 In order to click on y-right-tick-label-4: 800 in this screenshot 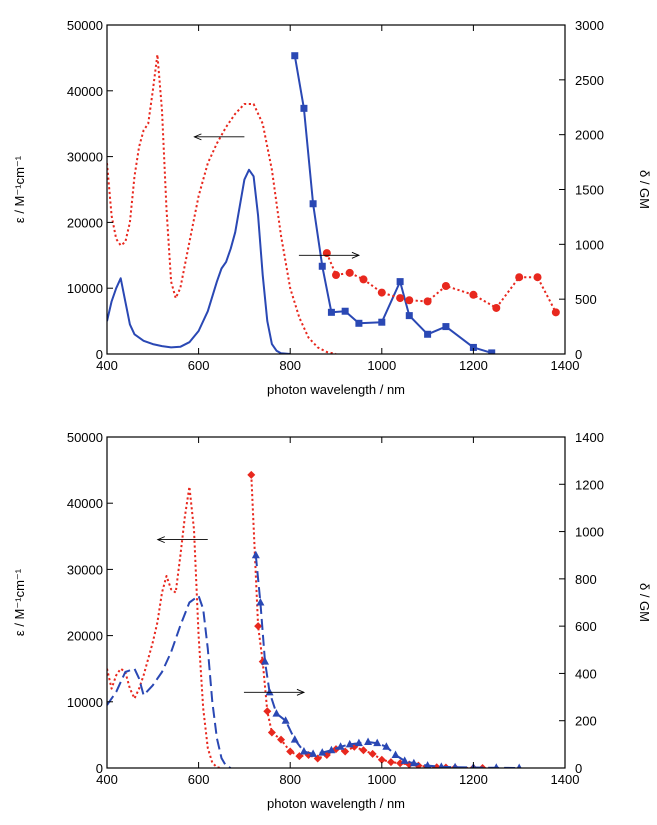, I will do `click(586, 579)`.